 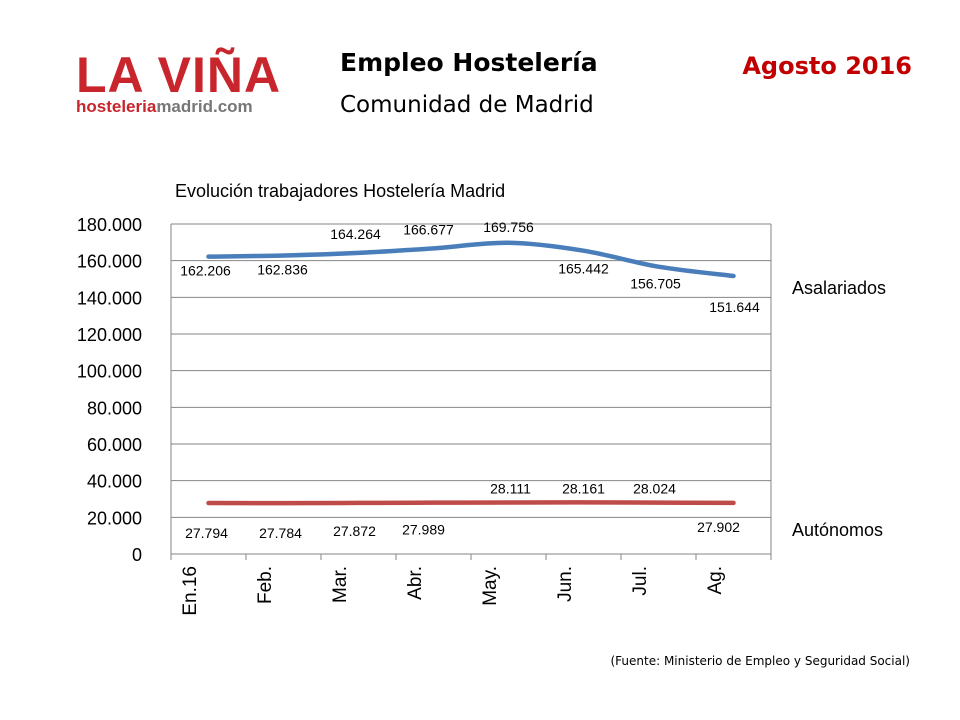 What do you see at coordinates (340, 584) in the screenshot?
I see `x-tick-label: Mar.` at bounding box center [340, 584].